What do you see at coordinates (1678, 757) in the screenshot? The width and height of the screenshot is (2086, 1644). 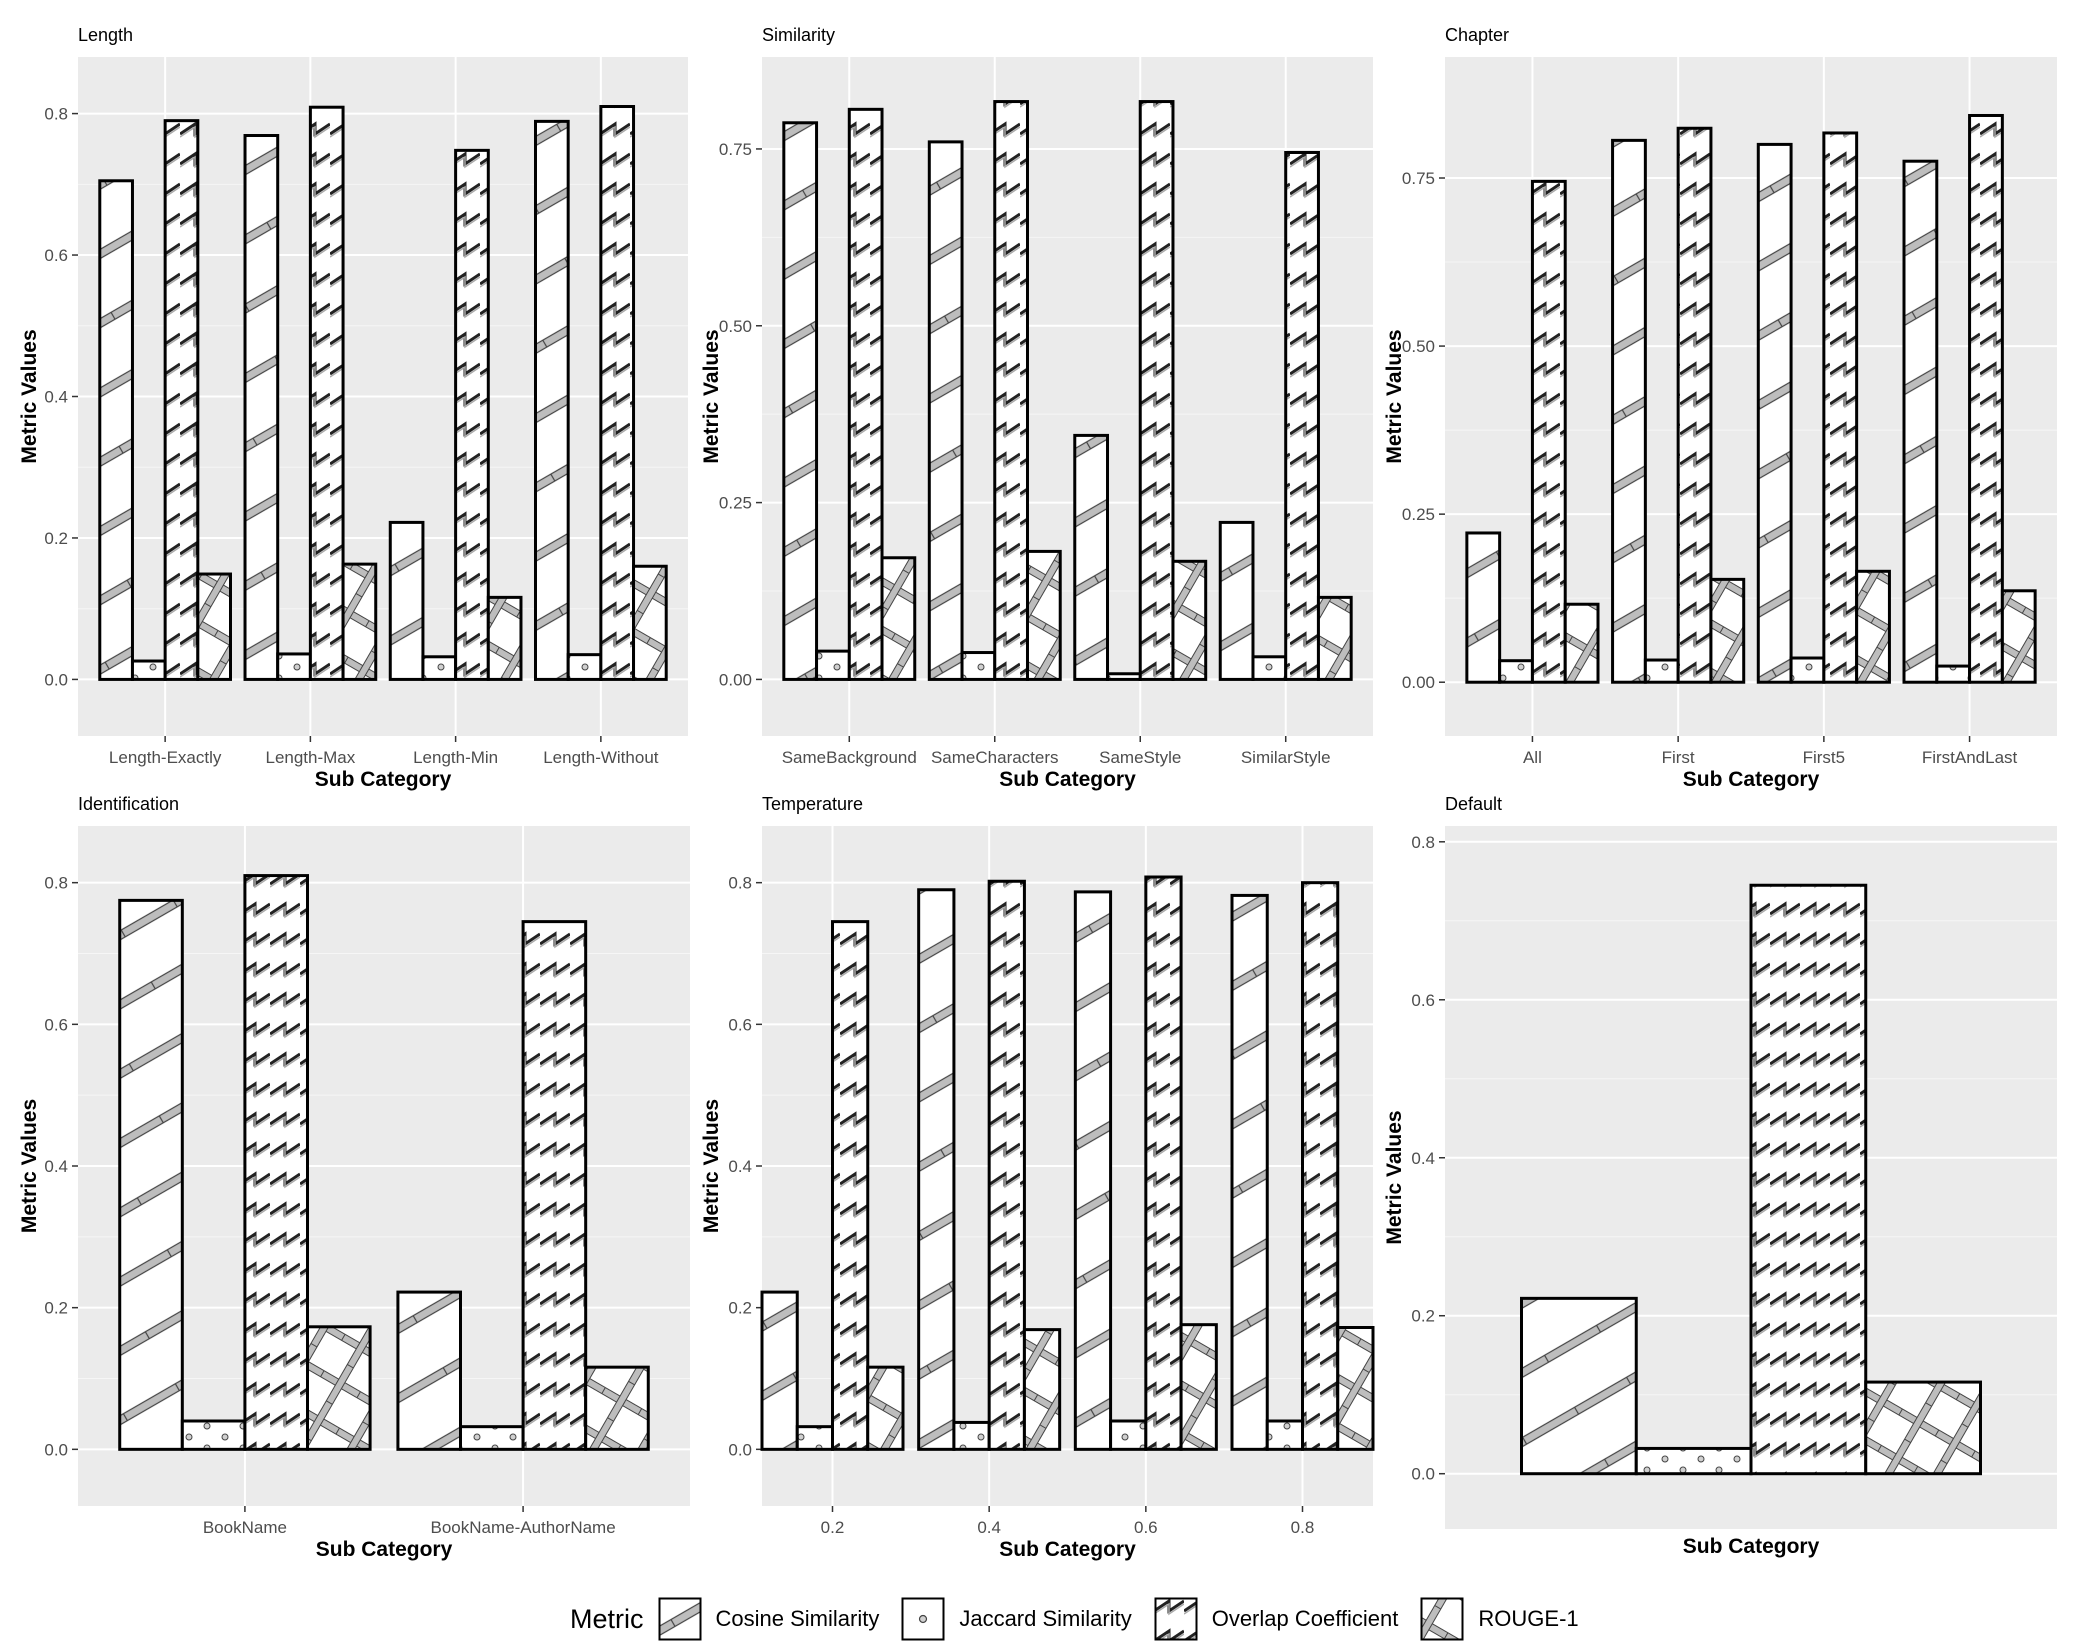 I see `x-tick-label: First` at bounding box center [1678, 757].